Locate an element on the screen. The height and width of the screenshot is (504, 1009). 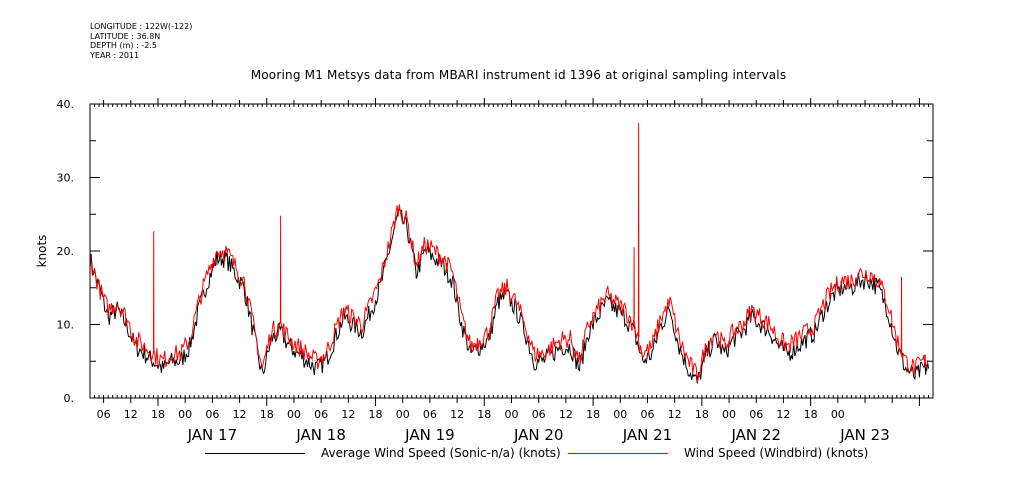
x-day-label: JAN 18 is located at coordinates (320, 435).